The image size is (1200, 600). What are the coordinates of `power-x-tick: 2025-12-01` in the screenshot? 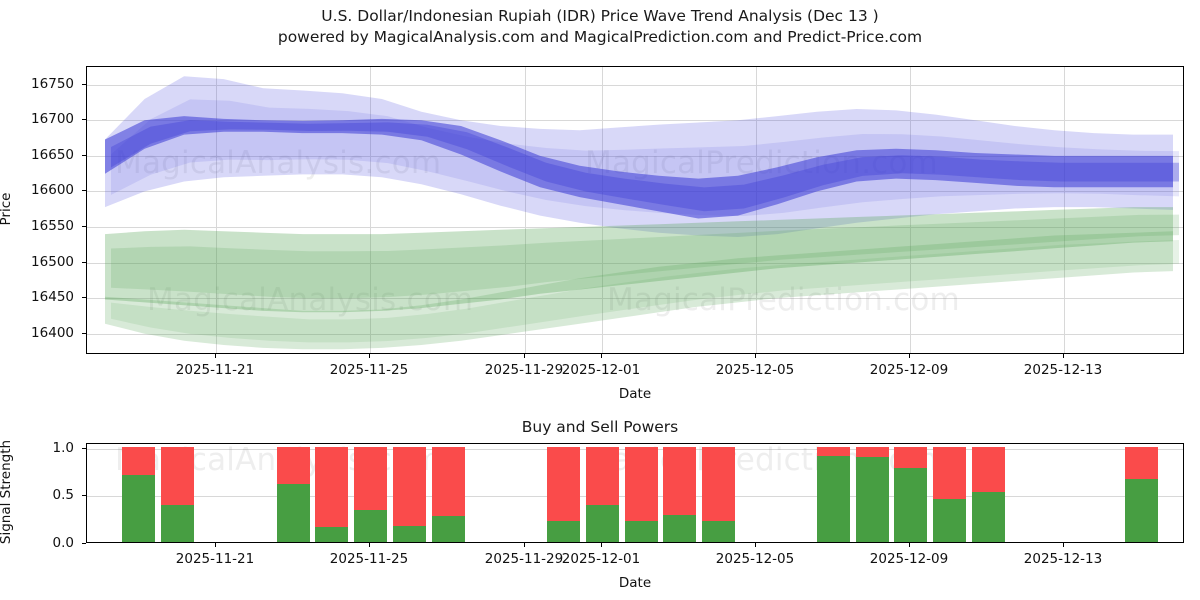 It's located at (601, 559).